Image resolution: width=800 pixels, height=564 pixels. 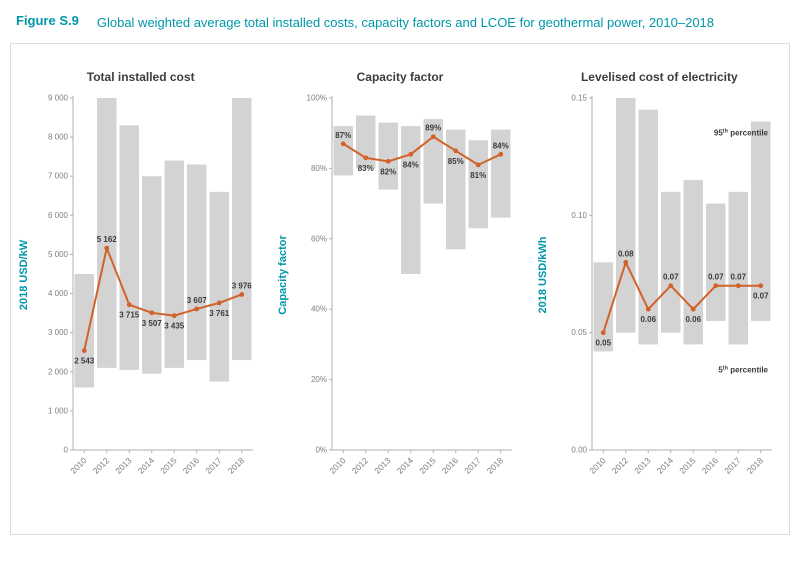 I want to click on svg-text: 3 435, so click(x=174, y=325).